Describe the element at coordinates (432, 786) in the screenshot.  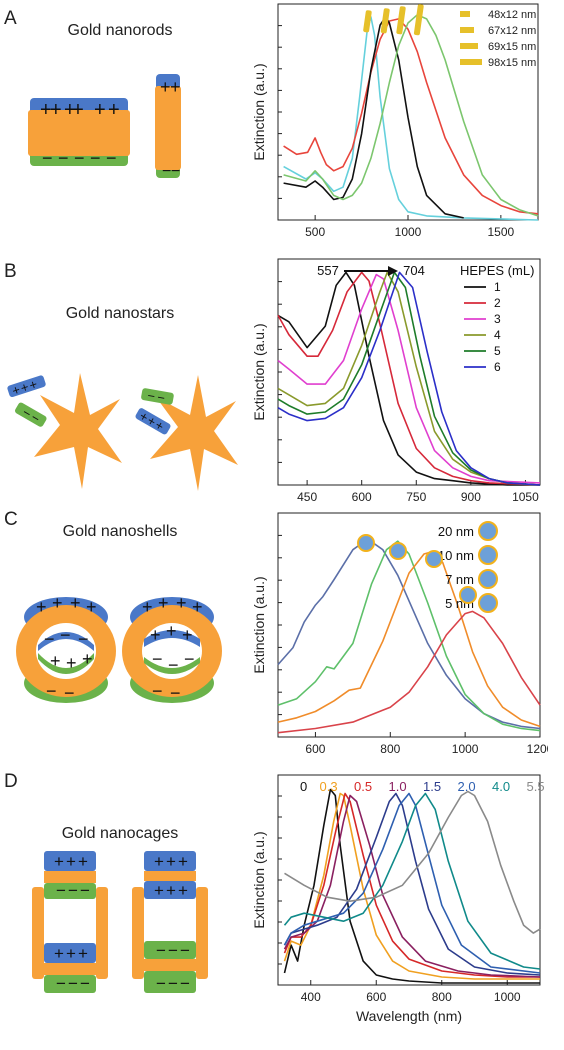
I see `legend-label: 1.5` at that location.